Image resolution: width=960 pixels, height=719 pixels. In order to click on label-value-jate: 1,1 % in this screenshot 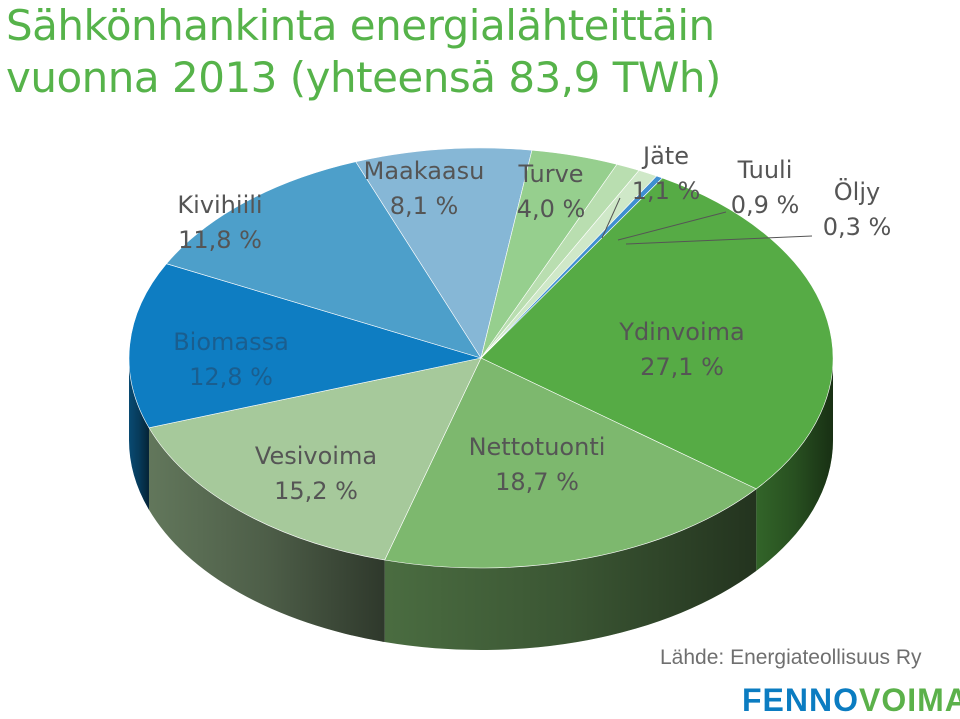, I will do `click(666, 191)`.